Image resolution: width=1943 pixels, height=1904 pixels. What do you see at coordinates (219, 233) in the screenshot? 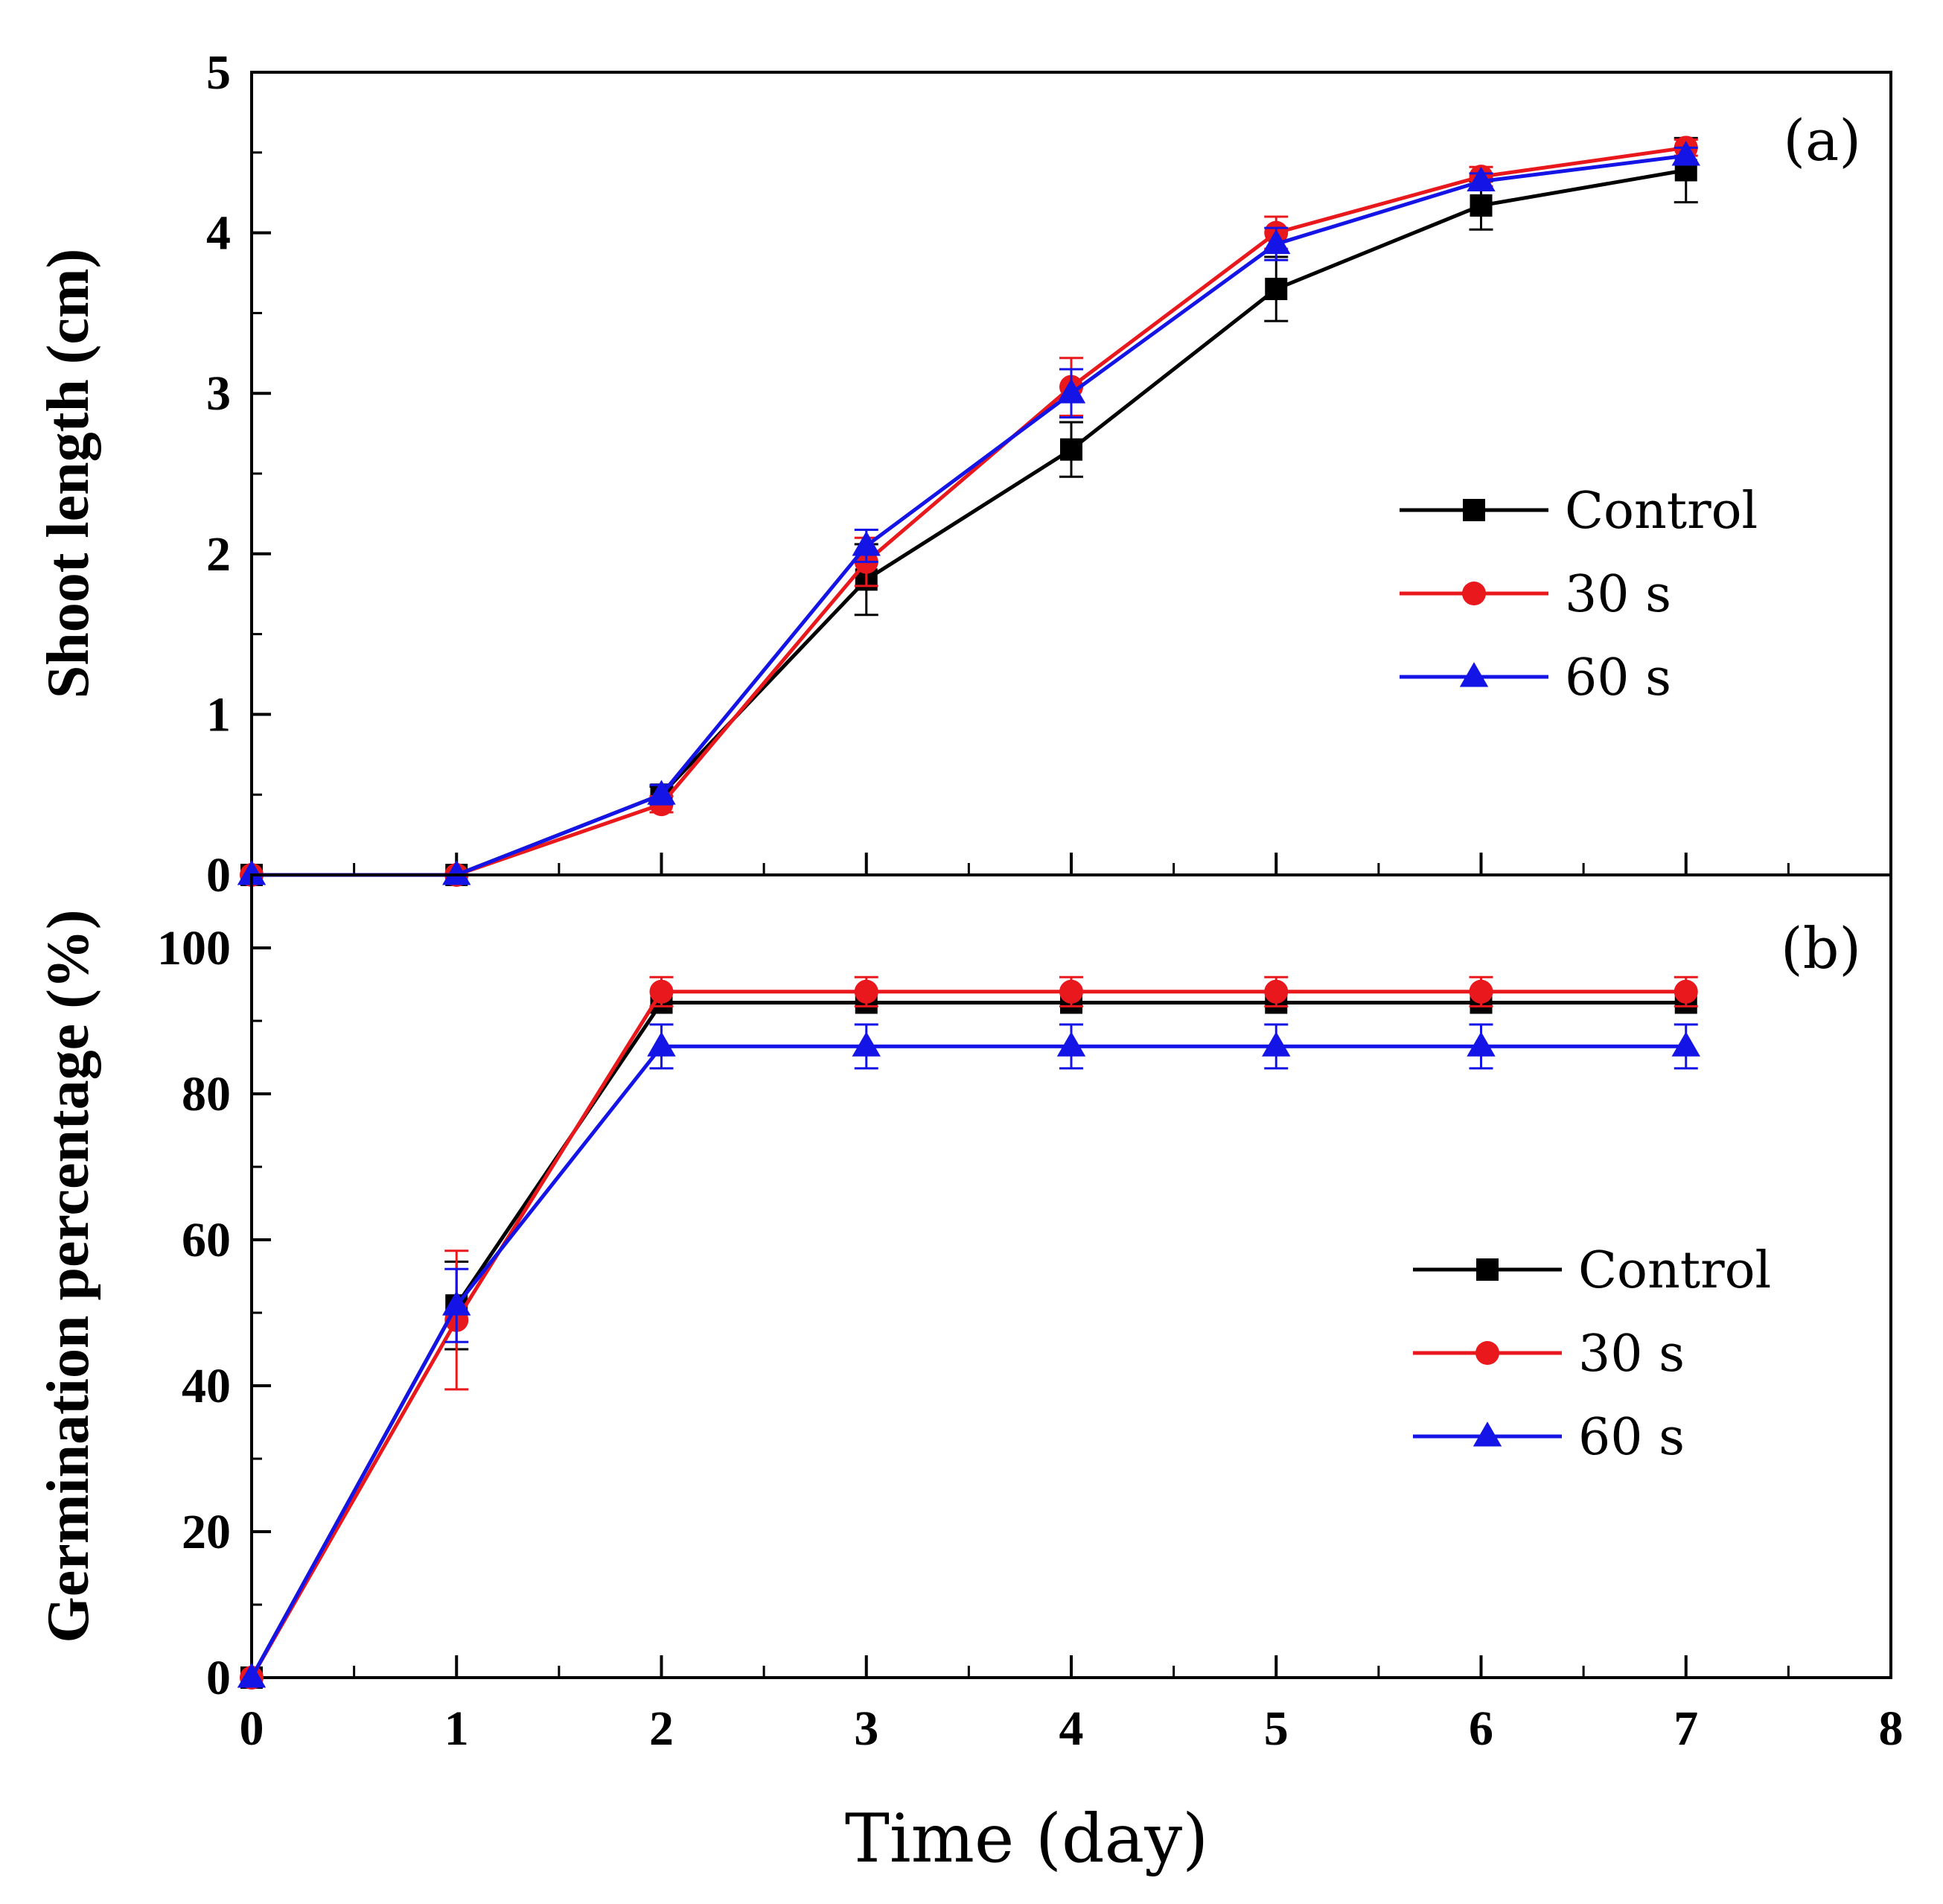
I see `y-tick-label: 4` at bounding box center [219, 233].